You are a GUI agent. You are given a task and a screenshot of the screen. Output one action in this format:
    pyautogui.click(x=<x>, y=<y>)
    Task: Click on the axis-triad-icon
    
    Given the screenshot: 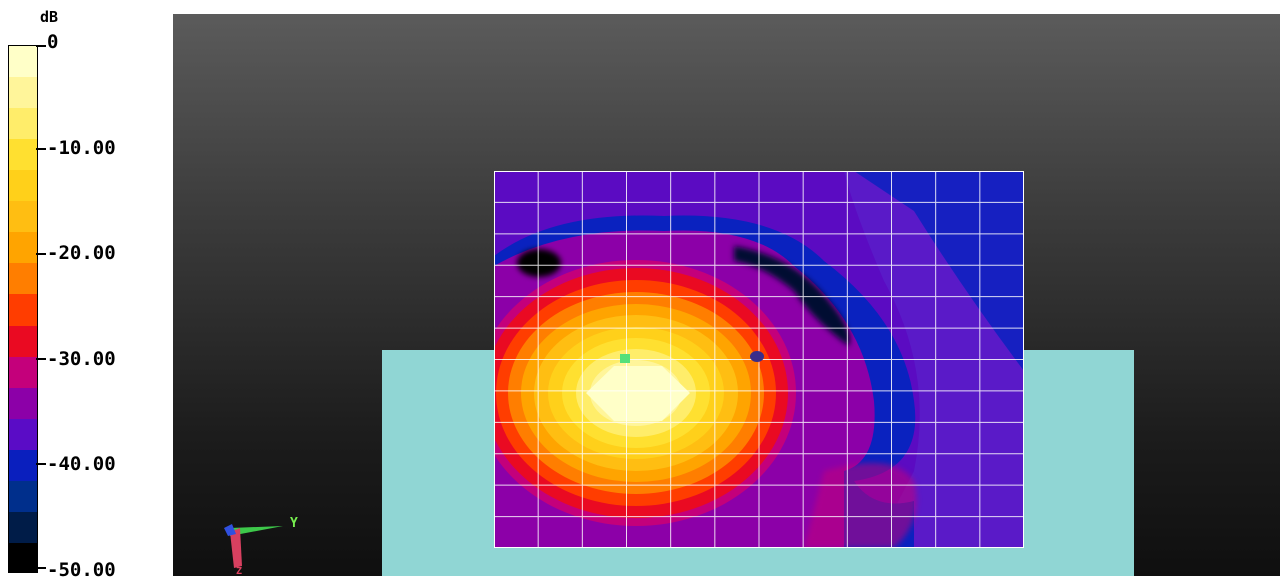 What is the action you would take?
    pyautogui.click(x=253, y=546)
    